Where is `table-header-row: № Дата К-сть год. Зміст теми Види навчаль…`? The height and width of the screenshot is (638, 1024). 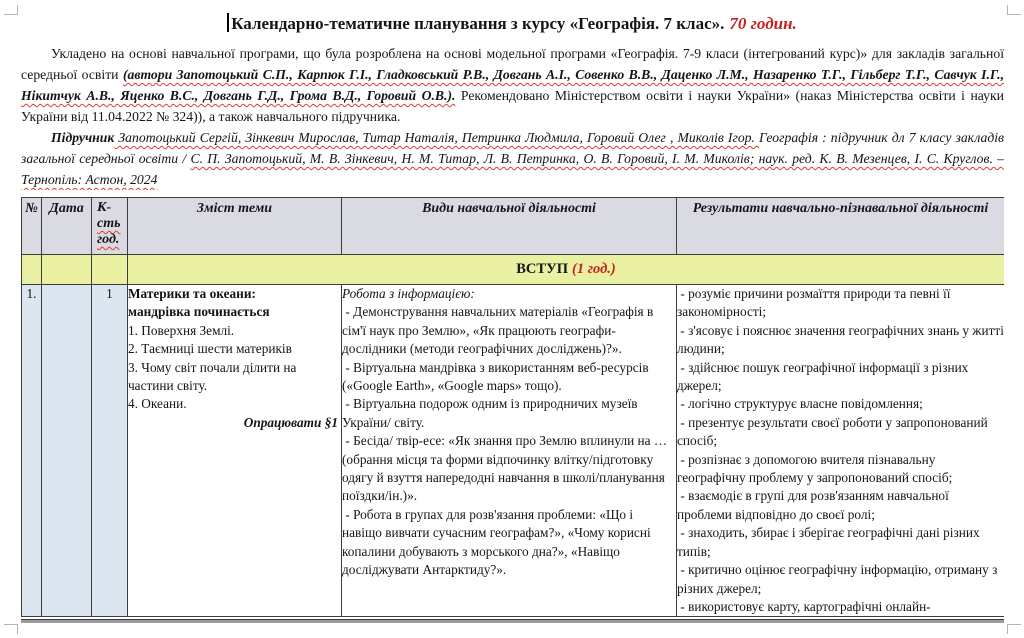
table-header-row: № Дата К-сть год. Зміст теми Види навчаль… is located at coordinates (512, 226).